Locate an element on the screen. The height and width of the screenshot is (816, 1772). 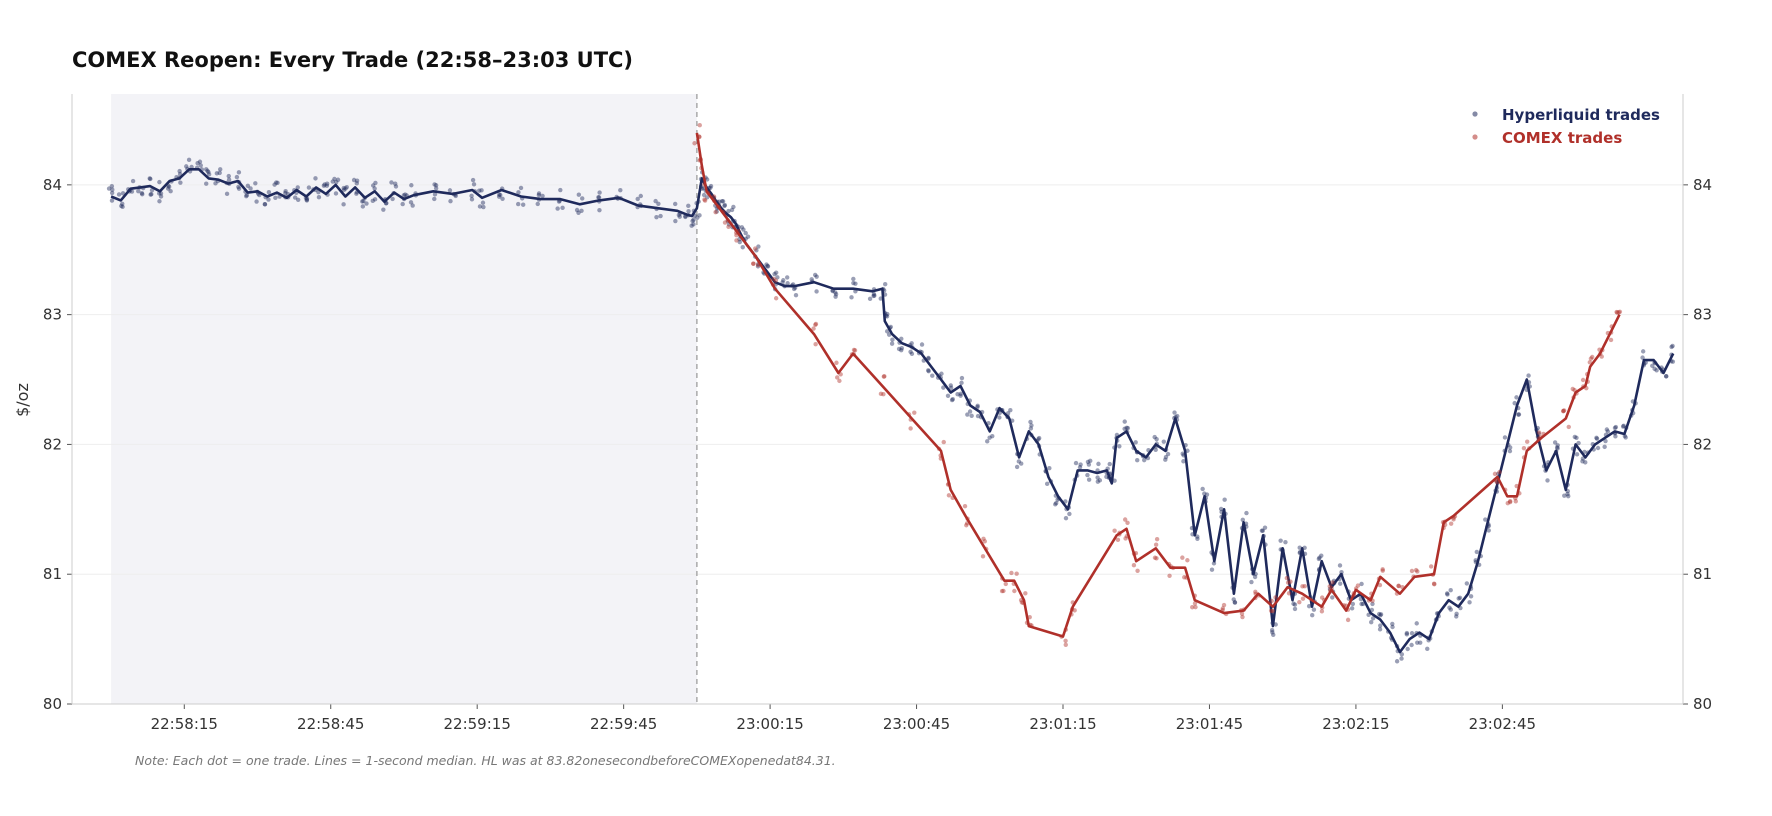
x-tick-label: 22:58:15 is located at coordinates (184, 724).